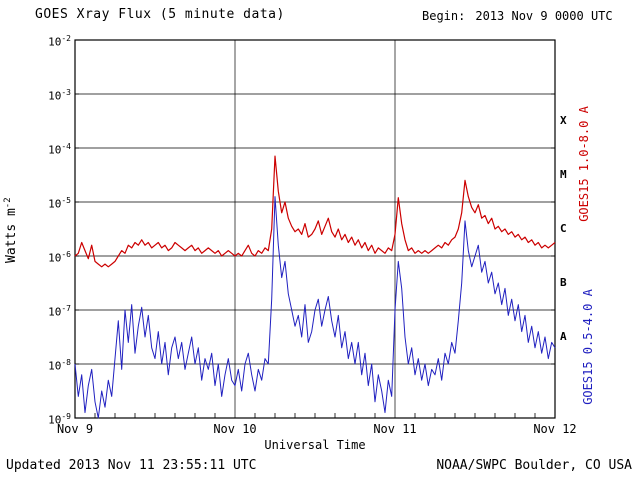  I want to click on flux-class-letter: C, so click(563, 228).